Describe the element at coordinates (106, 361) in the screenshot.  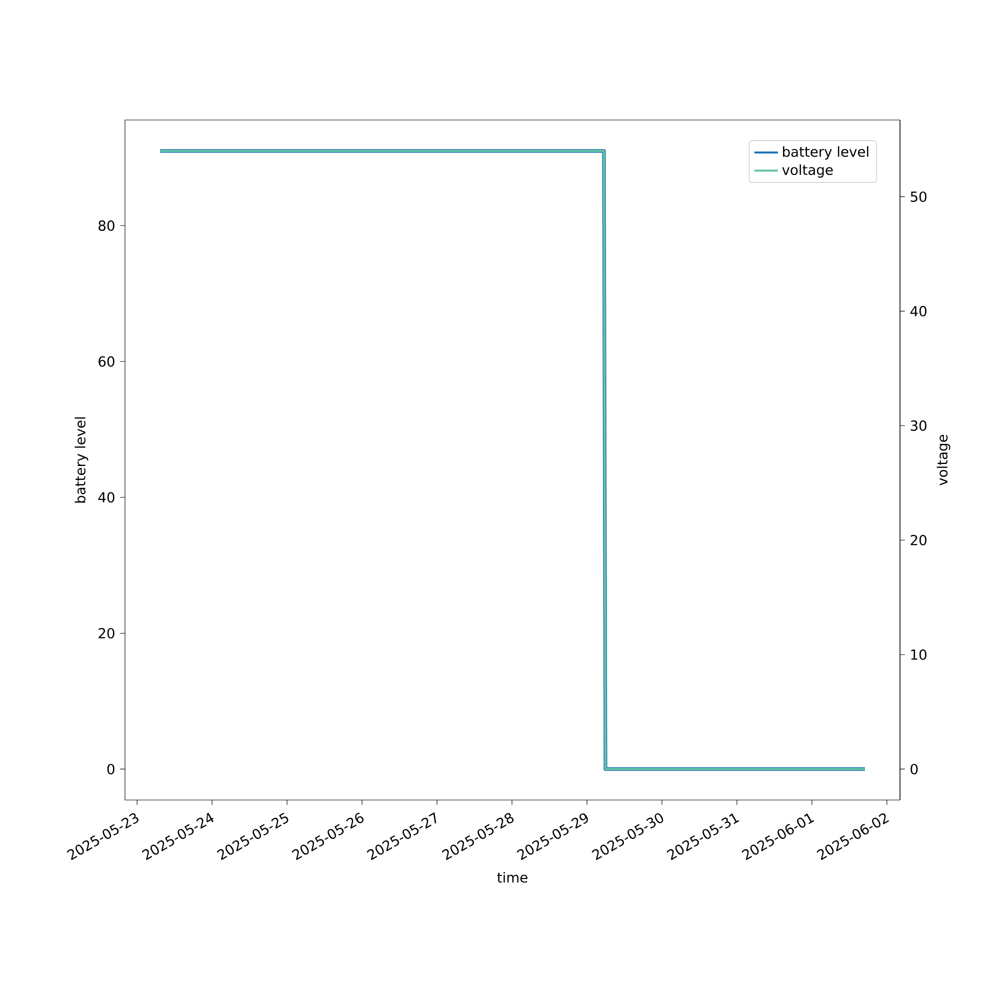
I see `y-tick-label: 60` at that location.